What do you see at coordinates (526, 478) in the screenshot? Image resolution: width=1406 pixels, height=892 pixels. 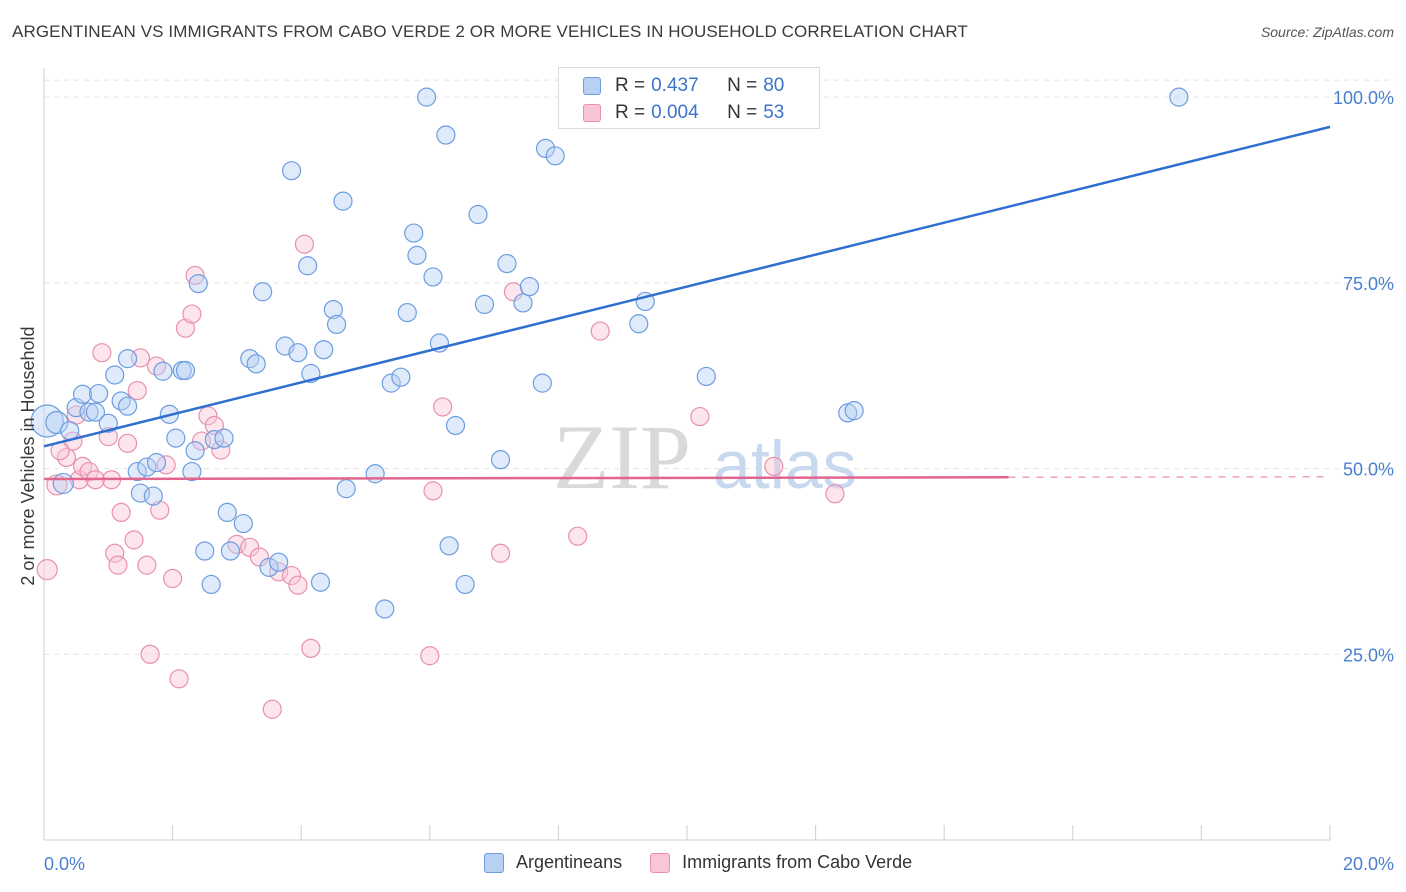 I see `trend-line-cabo-verde` at bounding box center [526, 478].